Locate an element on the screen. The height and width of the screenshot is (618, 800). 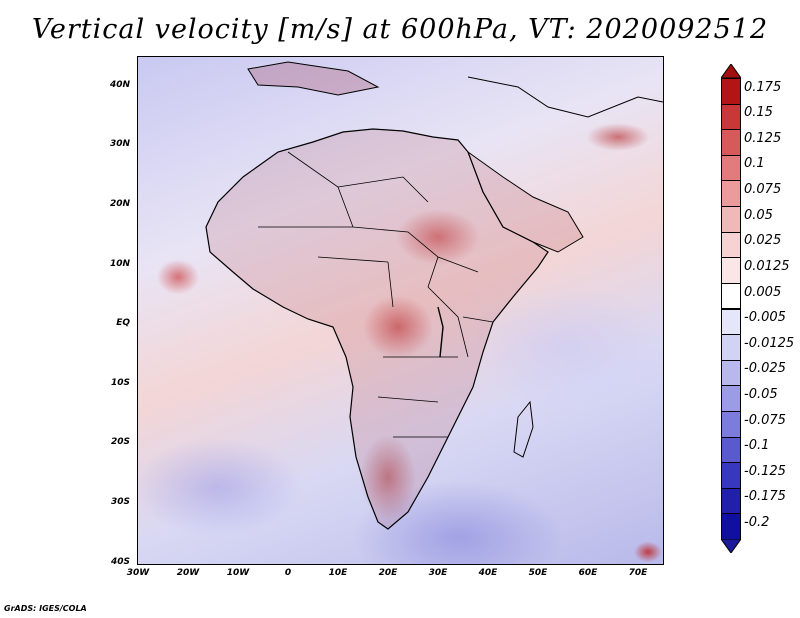
colorbar-label: 0.005 is located at coordinates (763, 292).